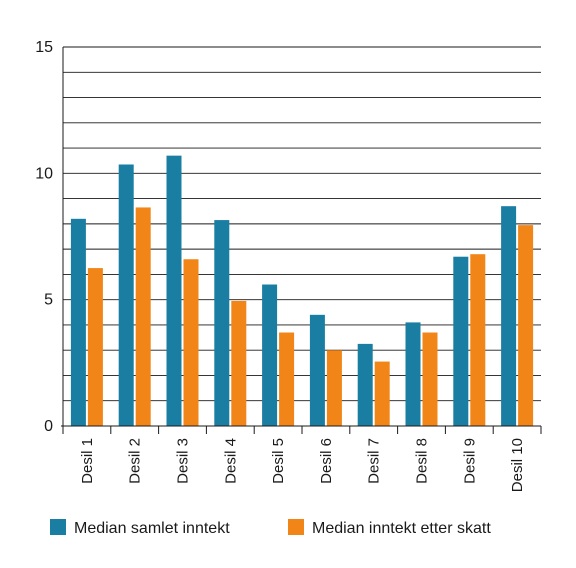 The image size is (576, 568). Describe the element at coordinates (183, 461) in the screenshot. I see `x-tick-label: Desil 3` at that location.